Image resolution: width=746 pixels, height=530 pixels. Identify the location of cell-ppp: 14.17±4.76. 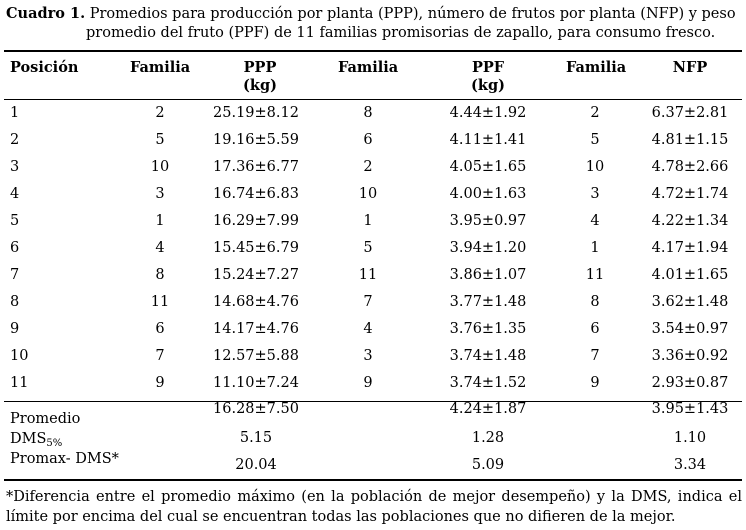
(256, 329).